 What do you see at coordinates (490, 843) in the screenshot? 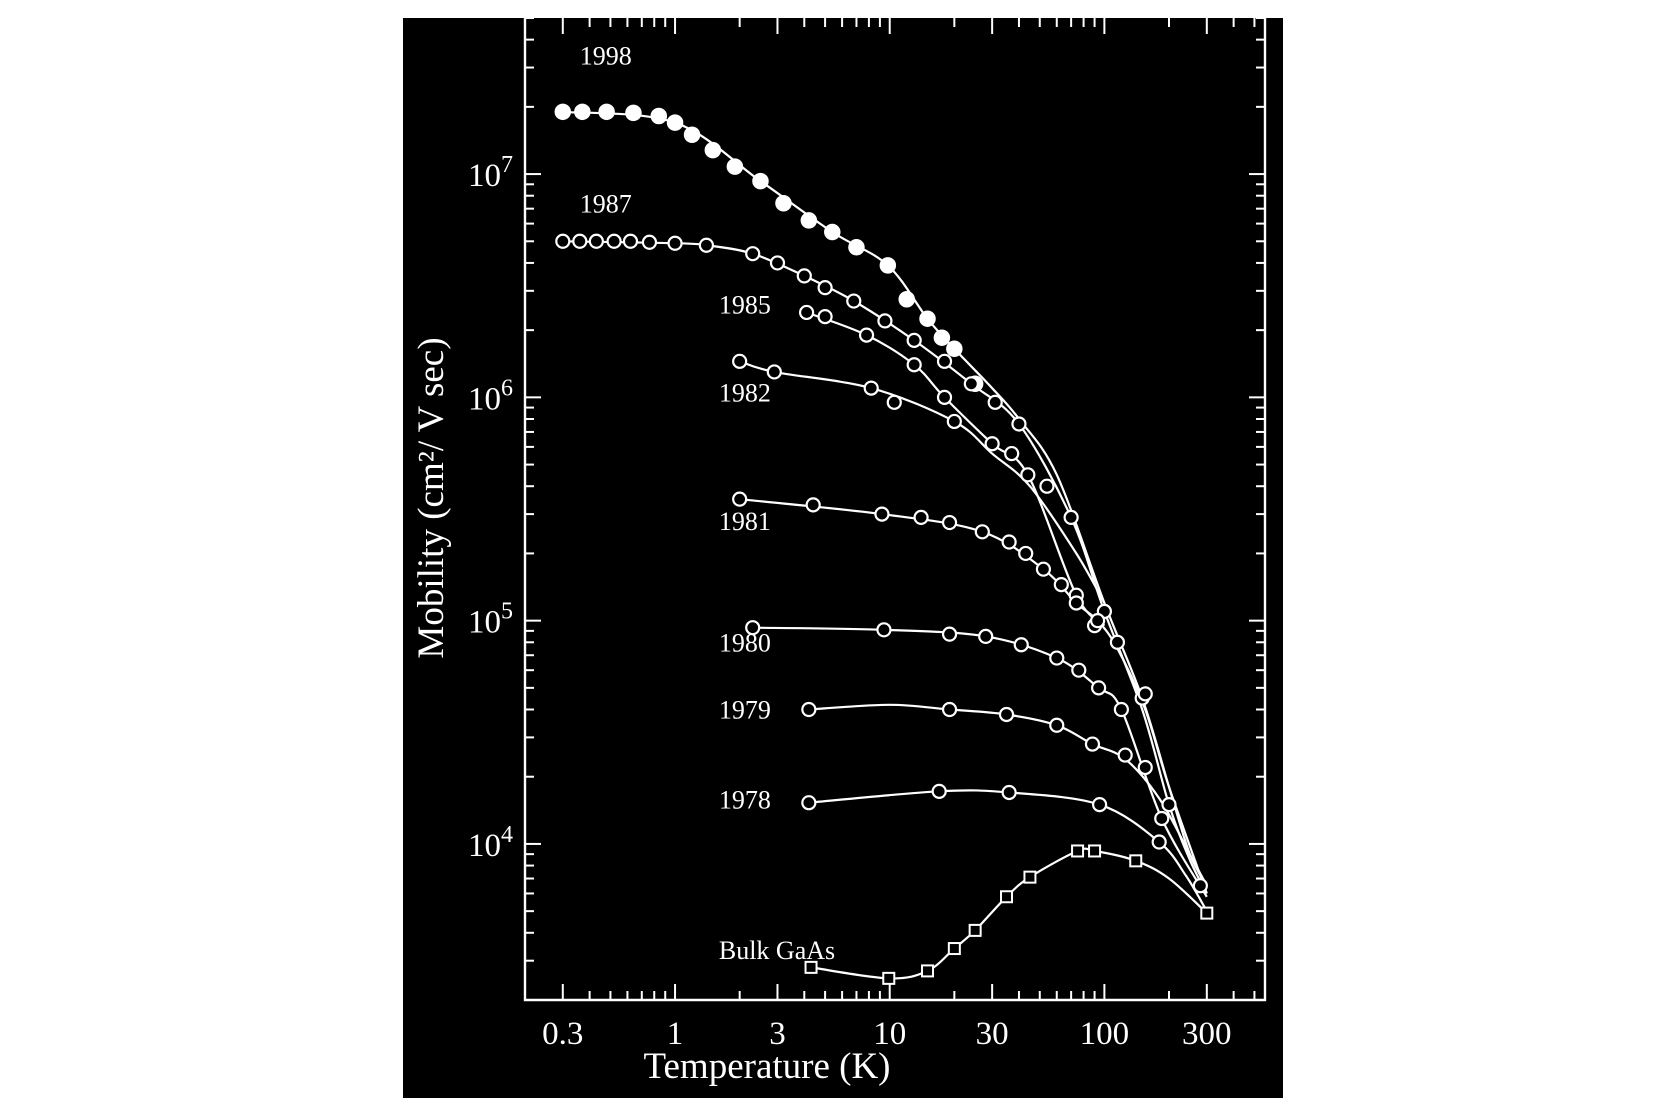
I see `y-tick-label: 10⁴` at bounding box center [490, 843].